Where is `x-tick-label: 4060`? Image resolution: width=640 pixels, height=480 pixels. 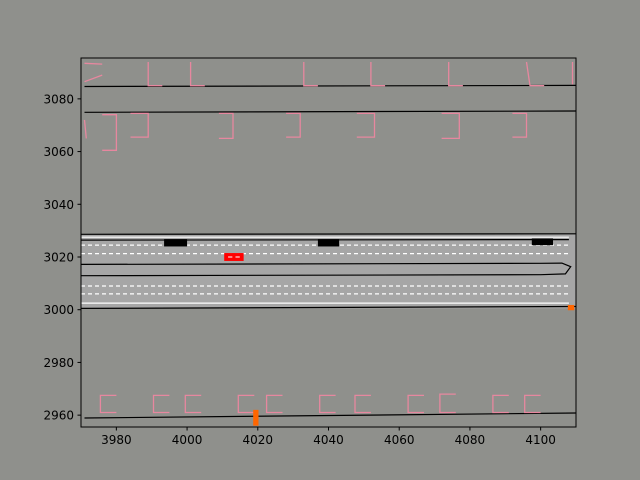
x-tick-label: 4060 is located at coordinates (399, 440).